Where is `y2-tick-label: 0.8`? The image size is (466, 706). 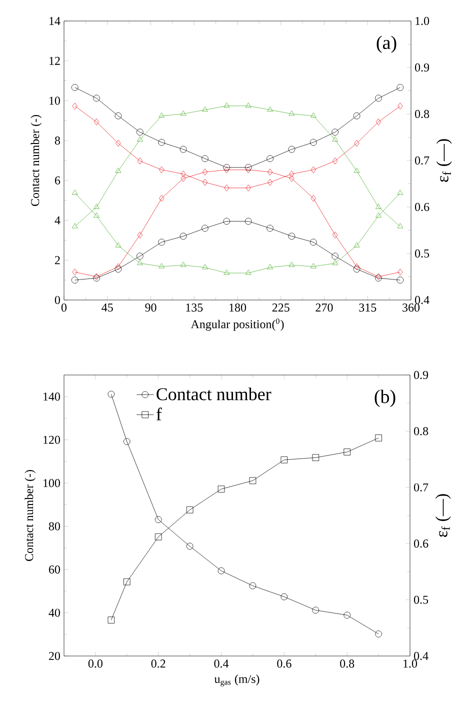
y2-tick-label: 0.8 is located at coordinates (422, 114).